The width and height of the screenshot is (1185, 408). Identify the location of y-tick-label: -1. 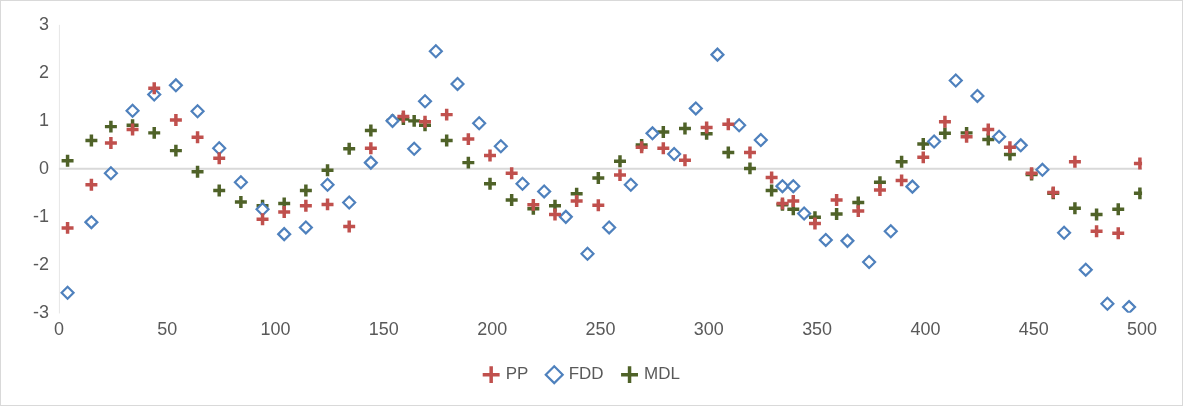
(40, 215).